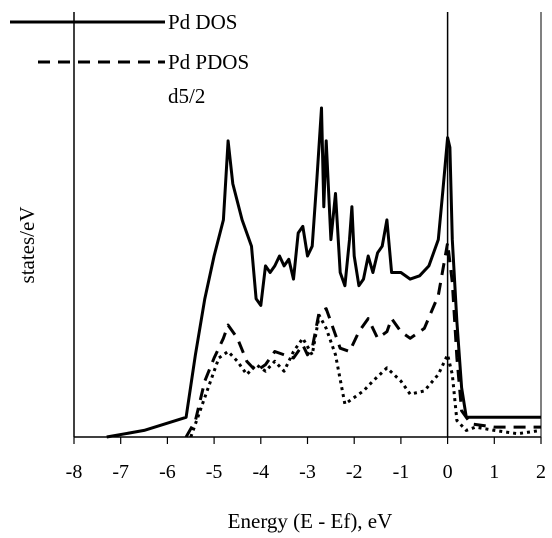  What do you see at coordinates (310, 521) in the screenshot?
I see `x-axis-title: Energy (E - Ef), eV` at bounding box center [310, 521].